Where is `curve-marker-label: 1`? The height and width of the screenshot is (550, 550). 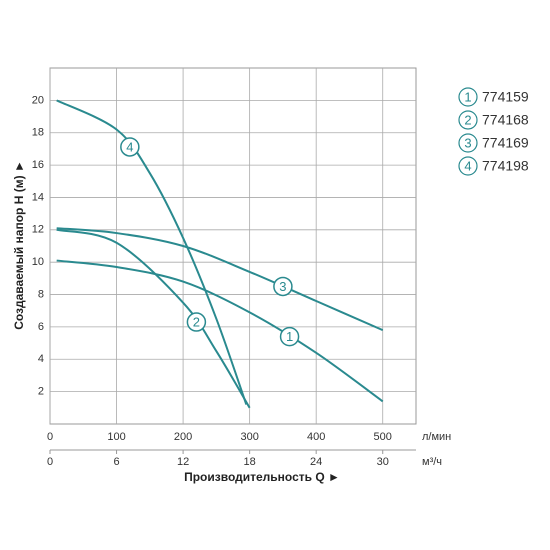 curve-marker-label: 1 is located at coordinates (289, 336).